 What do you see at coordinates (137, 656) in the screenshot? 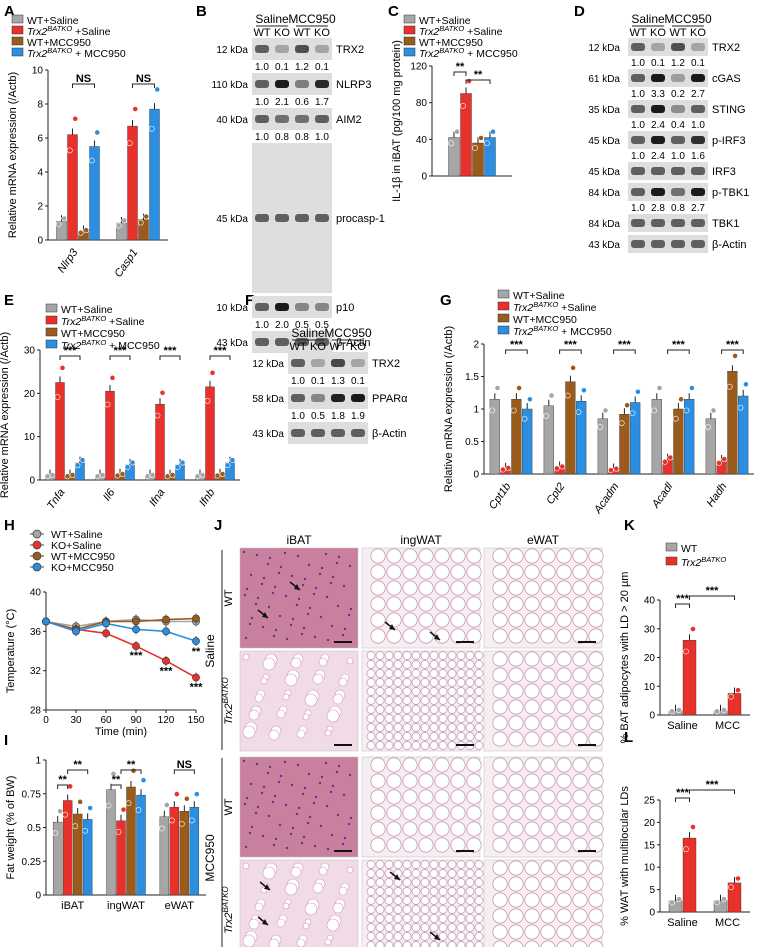
I see `sig-label: ***` at bounding box center [137, 656].